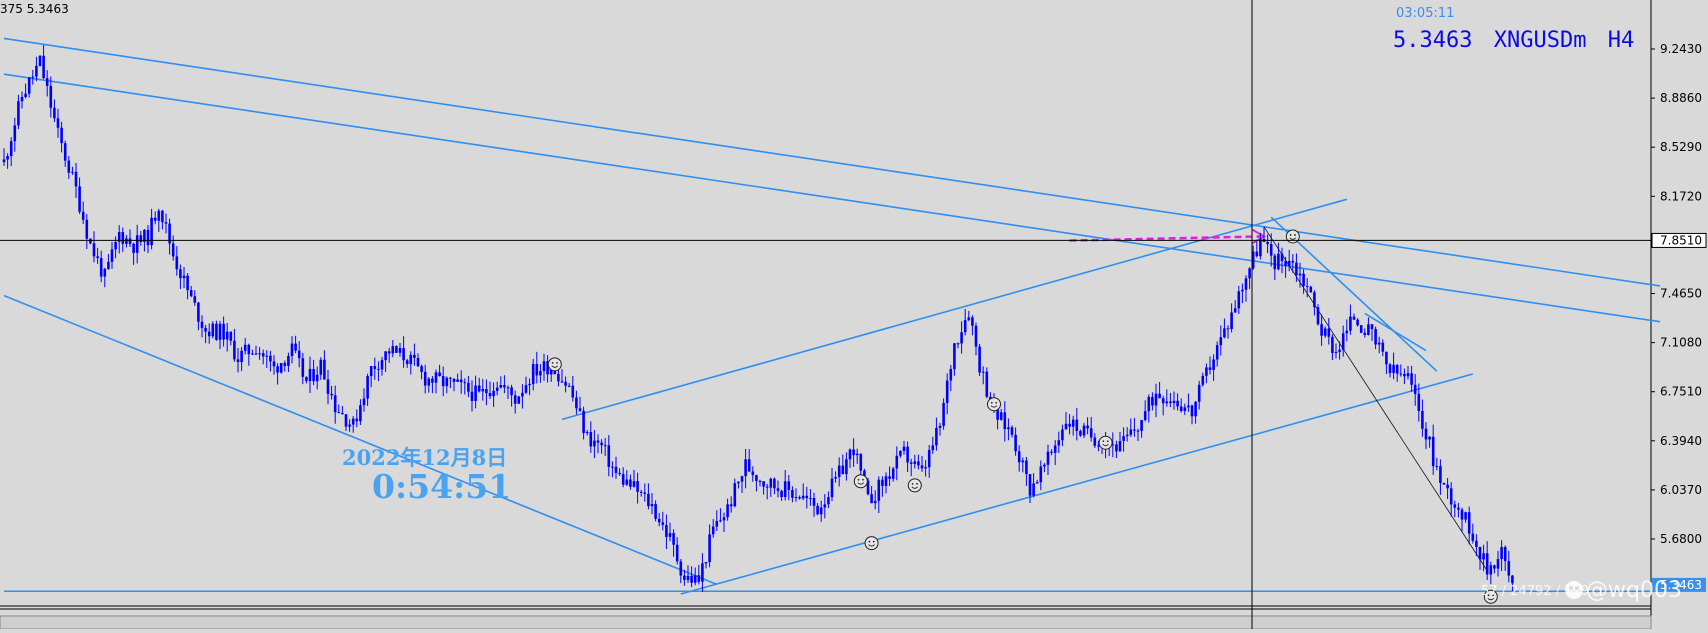  Describe the element at coordinates (1681, 49) in the screenshot. I see `price-tick-label: 9.2430` at that location.